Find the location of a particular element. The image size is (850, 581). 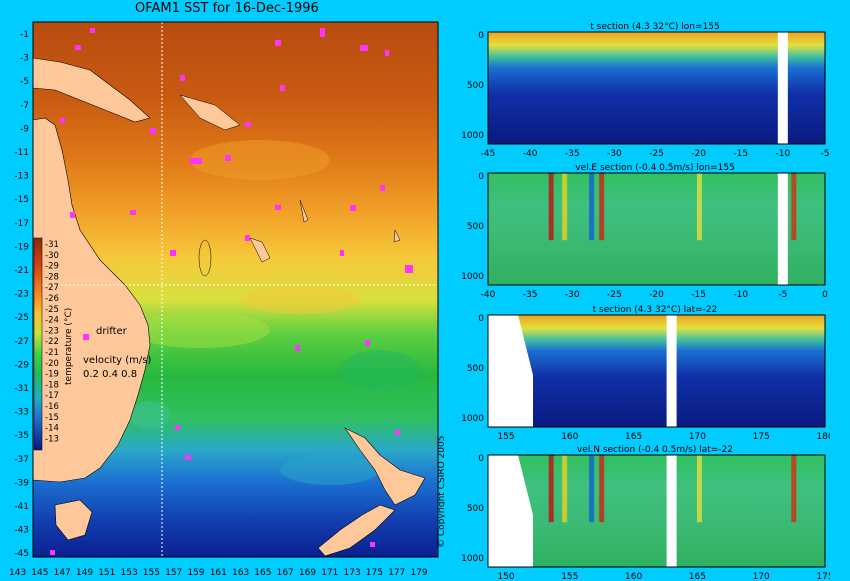

colorbar-tick-label: -29 is located at coordinates (52, 267).